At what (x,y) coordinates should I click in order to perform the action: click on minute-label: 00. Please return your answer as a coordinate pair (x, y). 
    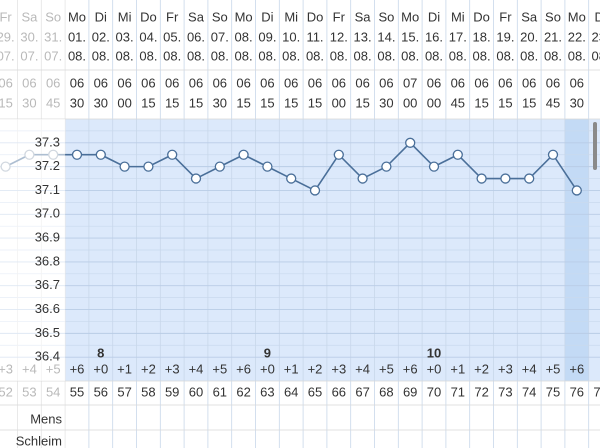
    Looking at the image, I should click on (434, 102).